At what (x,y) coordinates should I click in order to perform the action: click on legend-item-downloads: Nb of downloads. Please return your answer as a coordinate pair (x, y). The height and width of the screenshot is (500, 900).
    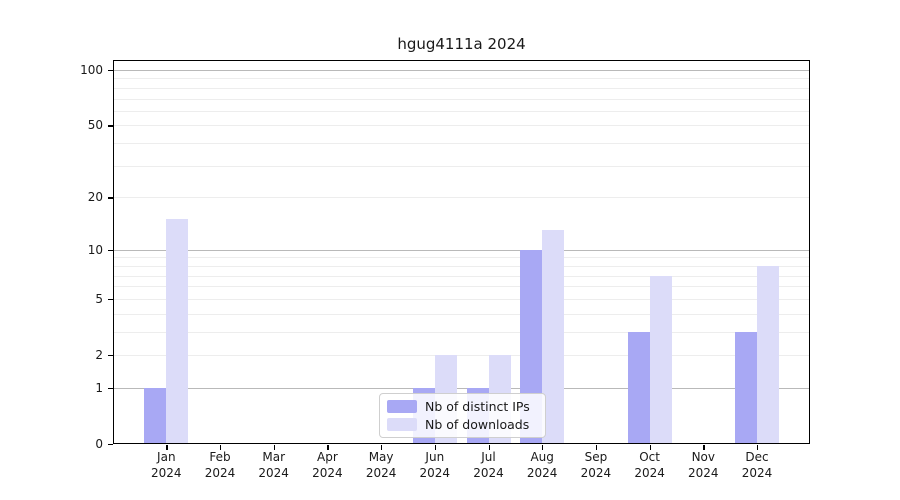
    Looking at the image, I should click on (462, 424).